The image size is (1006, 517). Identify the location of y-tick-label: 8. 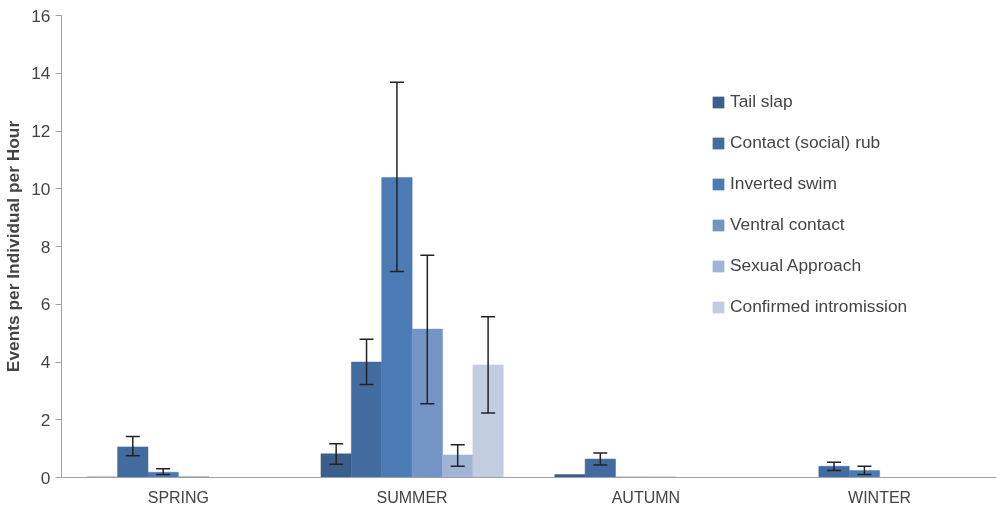
(45, 246).